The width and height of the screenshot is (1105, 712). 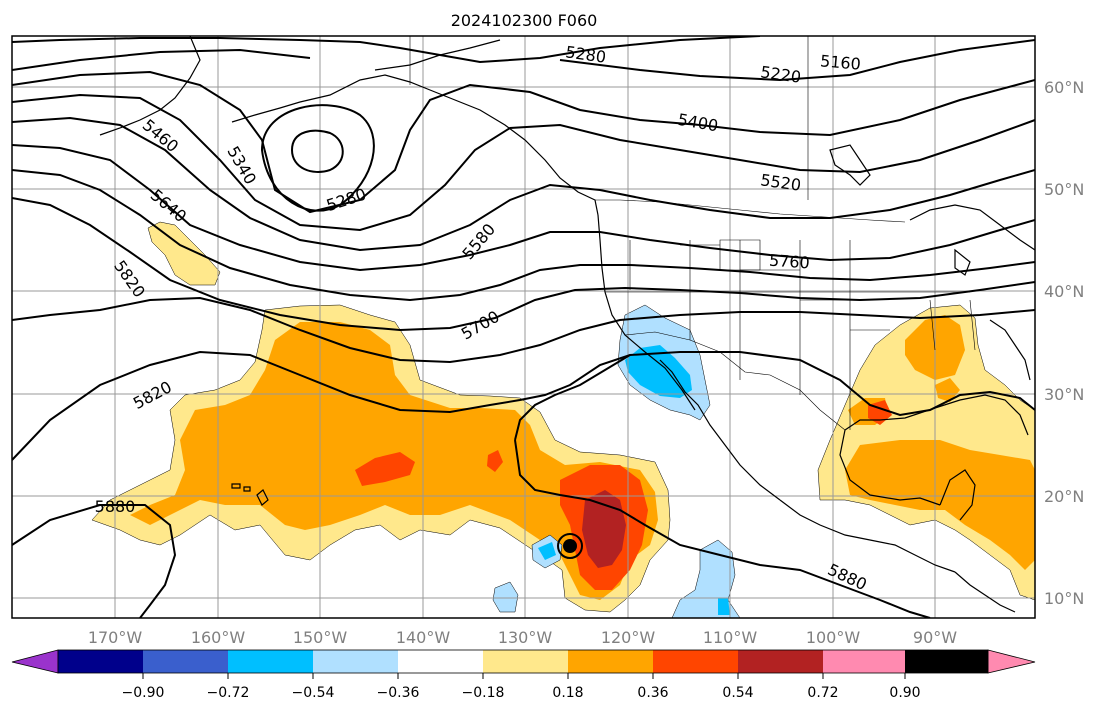 I want to click on chart-title: 2024102300 F060, so click(x=524, y=20).